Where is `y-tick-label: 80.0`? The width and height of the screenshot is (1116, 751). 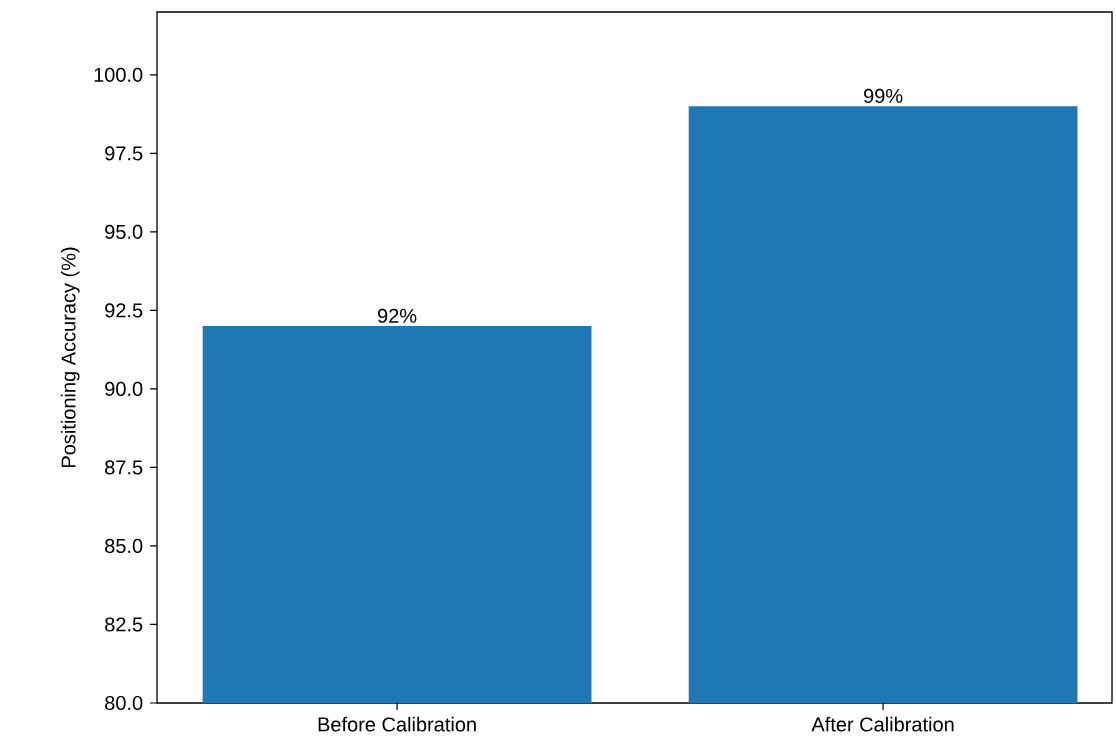
y-tick-label: 80.0 is located at coordinates (124, 703).